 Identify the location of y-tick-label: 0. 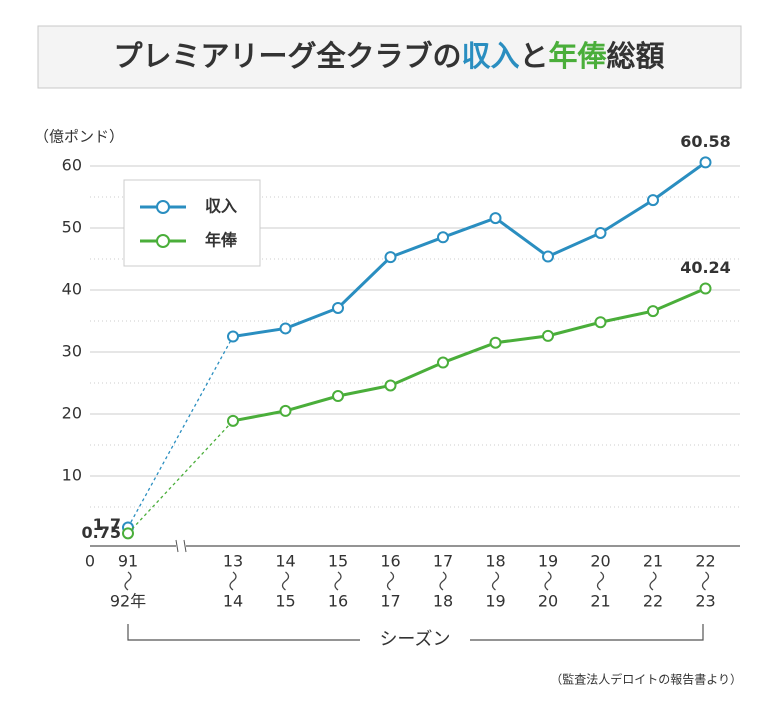
(90, 561).